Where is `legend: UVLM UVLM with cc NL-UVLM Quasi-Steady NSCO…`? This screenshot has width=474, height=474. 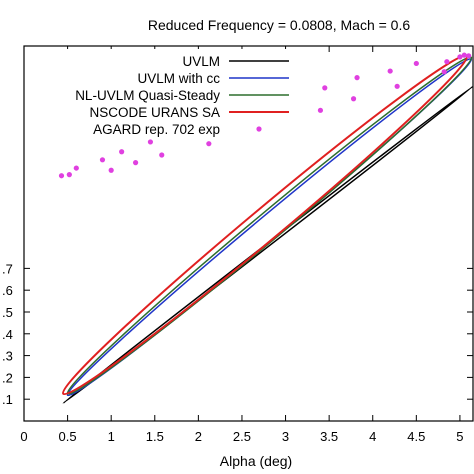 legend: UVLM UVLM with cc NL-UVLM Quasi-Steady NSCO… is located at coordinates (168, 93).